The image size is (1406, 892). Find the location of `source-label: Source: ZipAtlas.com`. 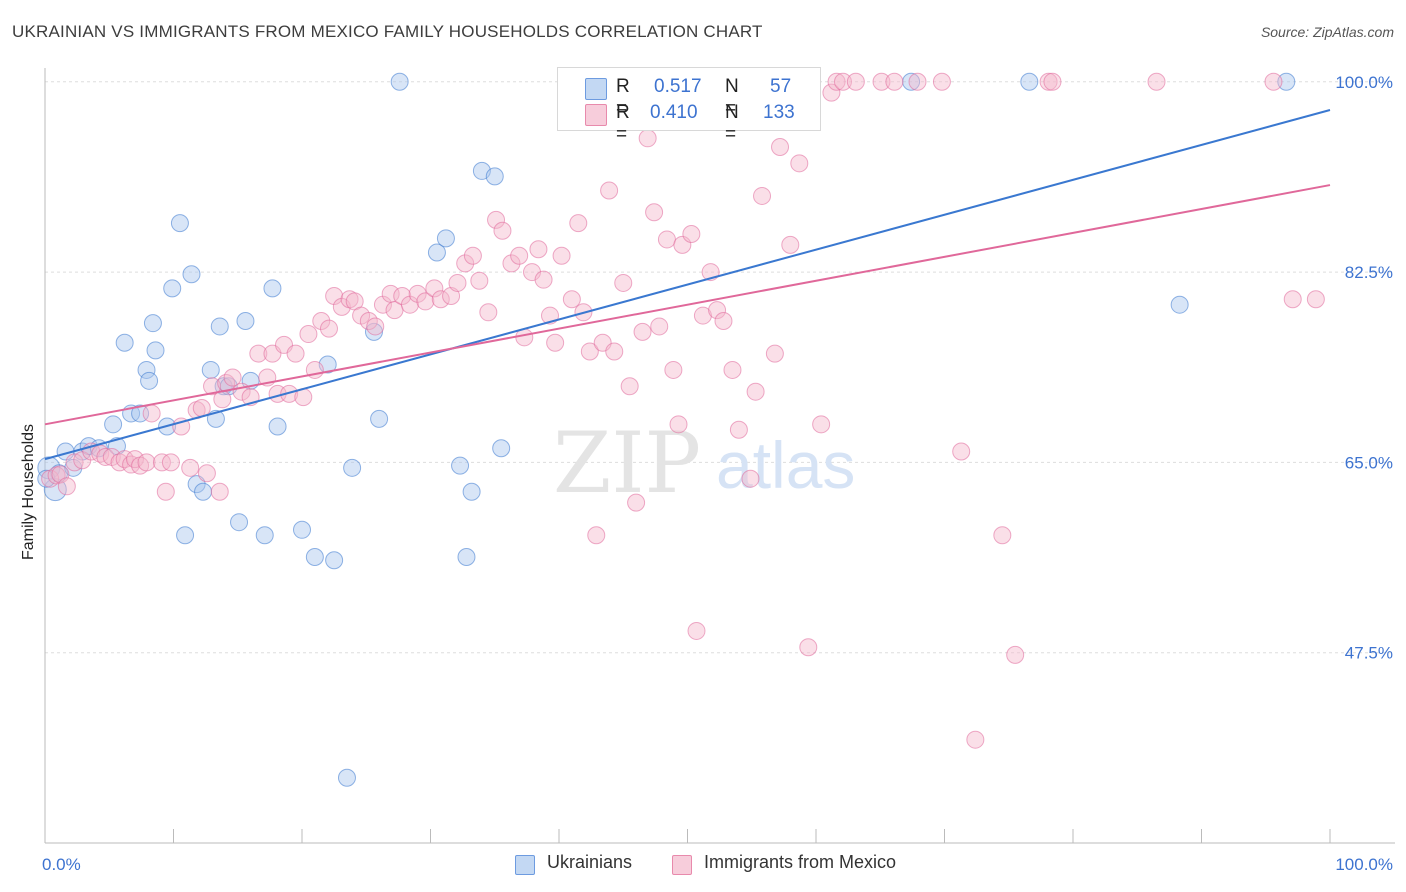

source-label: Source: ZipAtlas.com is located at coordinates (1327, 32).